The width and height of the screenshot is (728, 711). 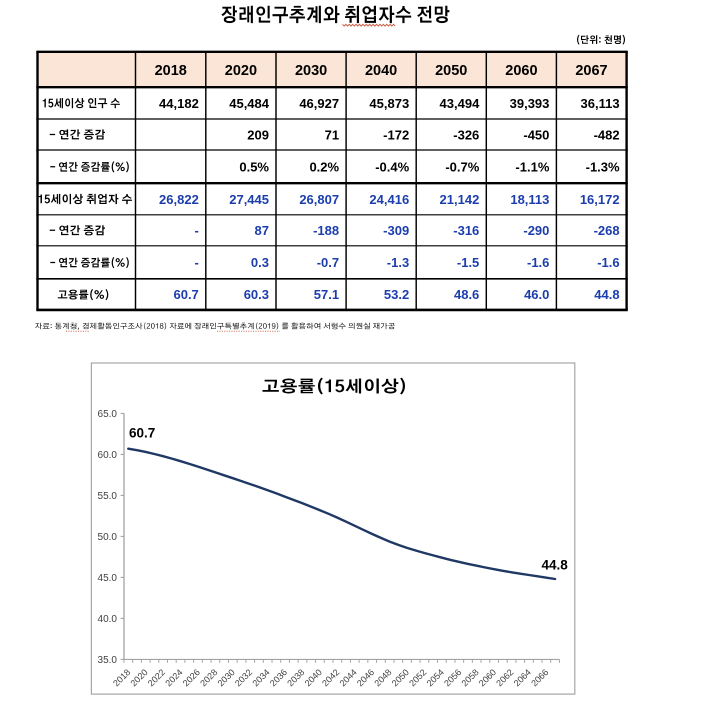 What do you see at coordinates (208, 677) in the screenshot?
I see `svg-text: 2028` at bounding box center [208, 677].